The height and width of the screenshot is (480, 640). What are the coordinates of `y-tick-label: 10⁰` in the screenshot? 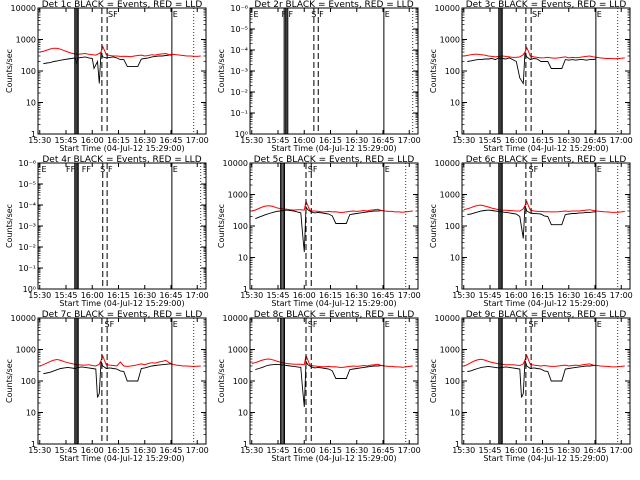 It's located at (29, 289).